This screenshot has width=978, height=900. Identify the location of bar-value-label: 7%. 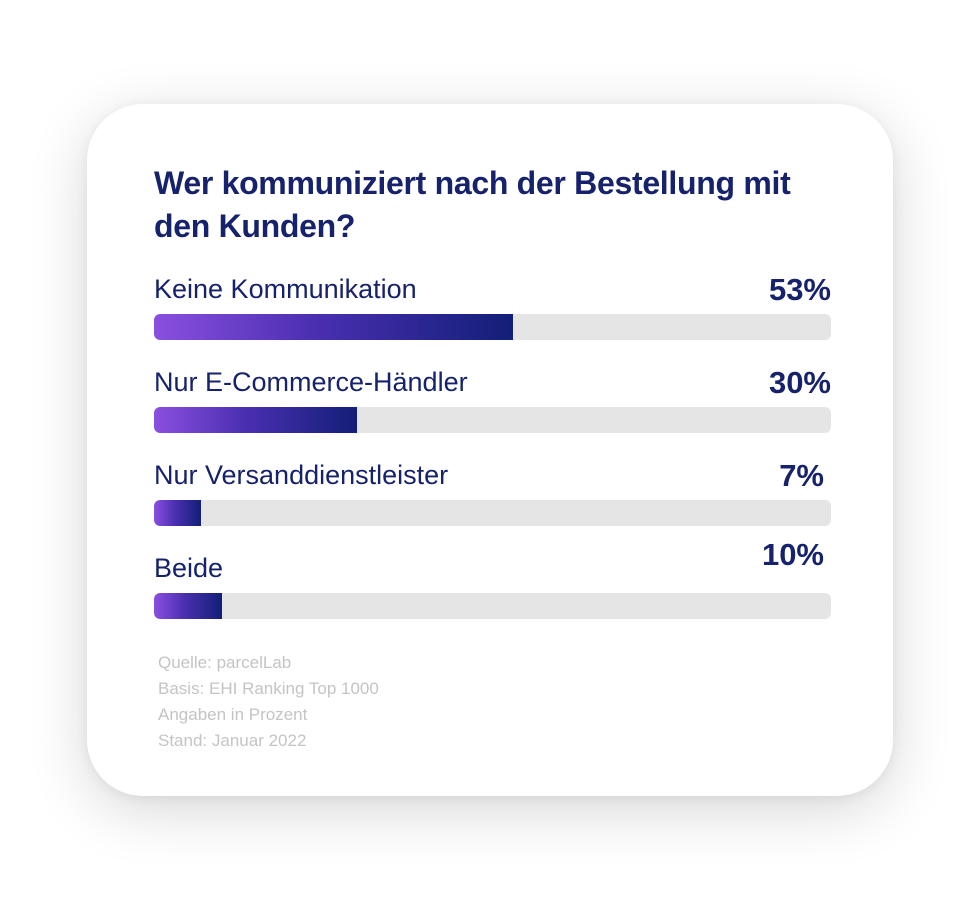
(801, 475).